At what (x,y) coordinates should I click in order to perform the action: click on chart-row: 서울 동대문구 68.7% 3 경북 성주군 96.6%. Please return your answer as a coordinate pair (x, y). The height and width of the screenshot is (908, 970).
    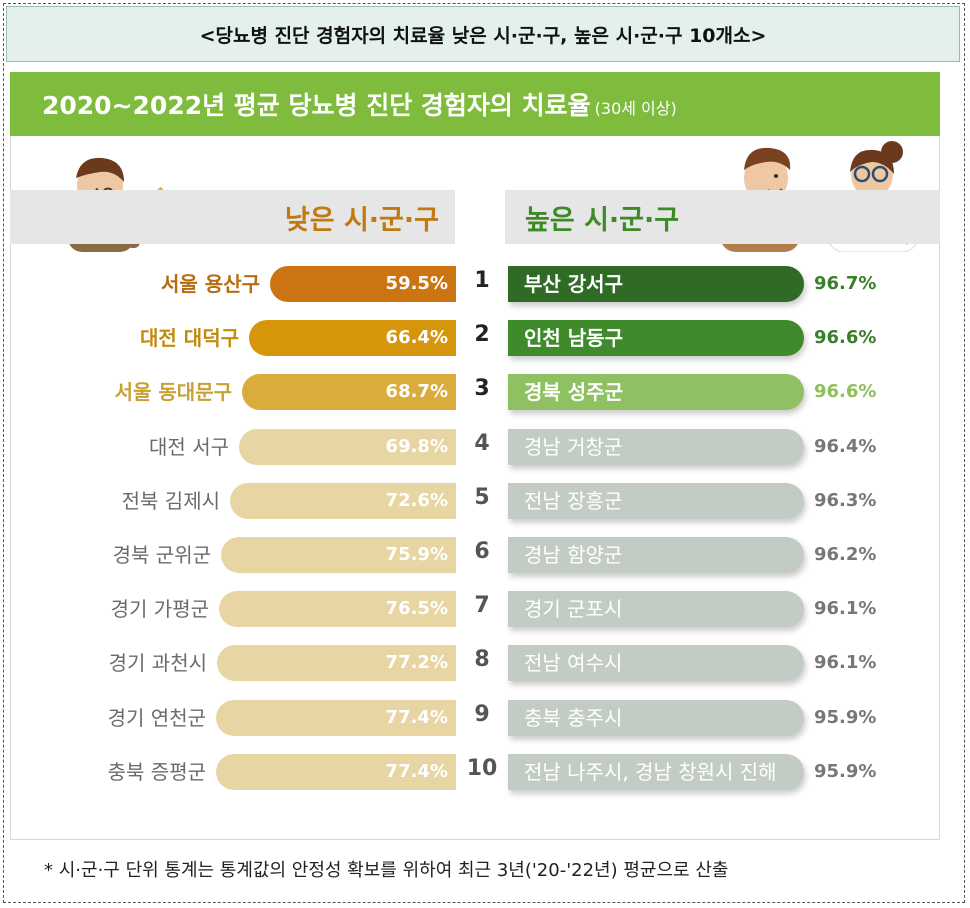
    Looking at the image, I should click on (485, 392).